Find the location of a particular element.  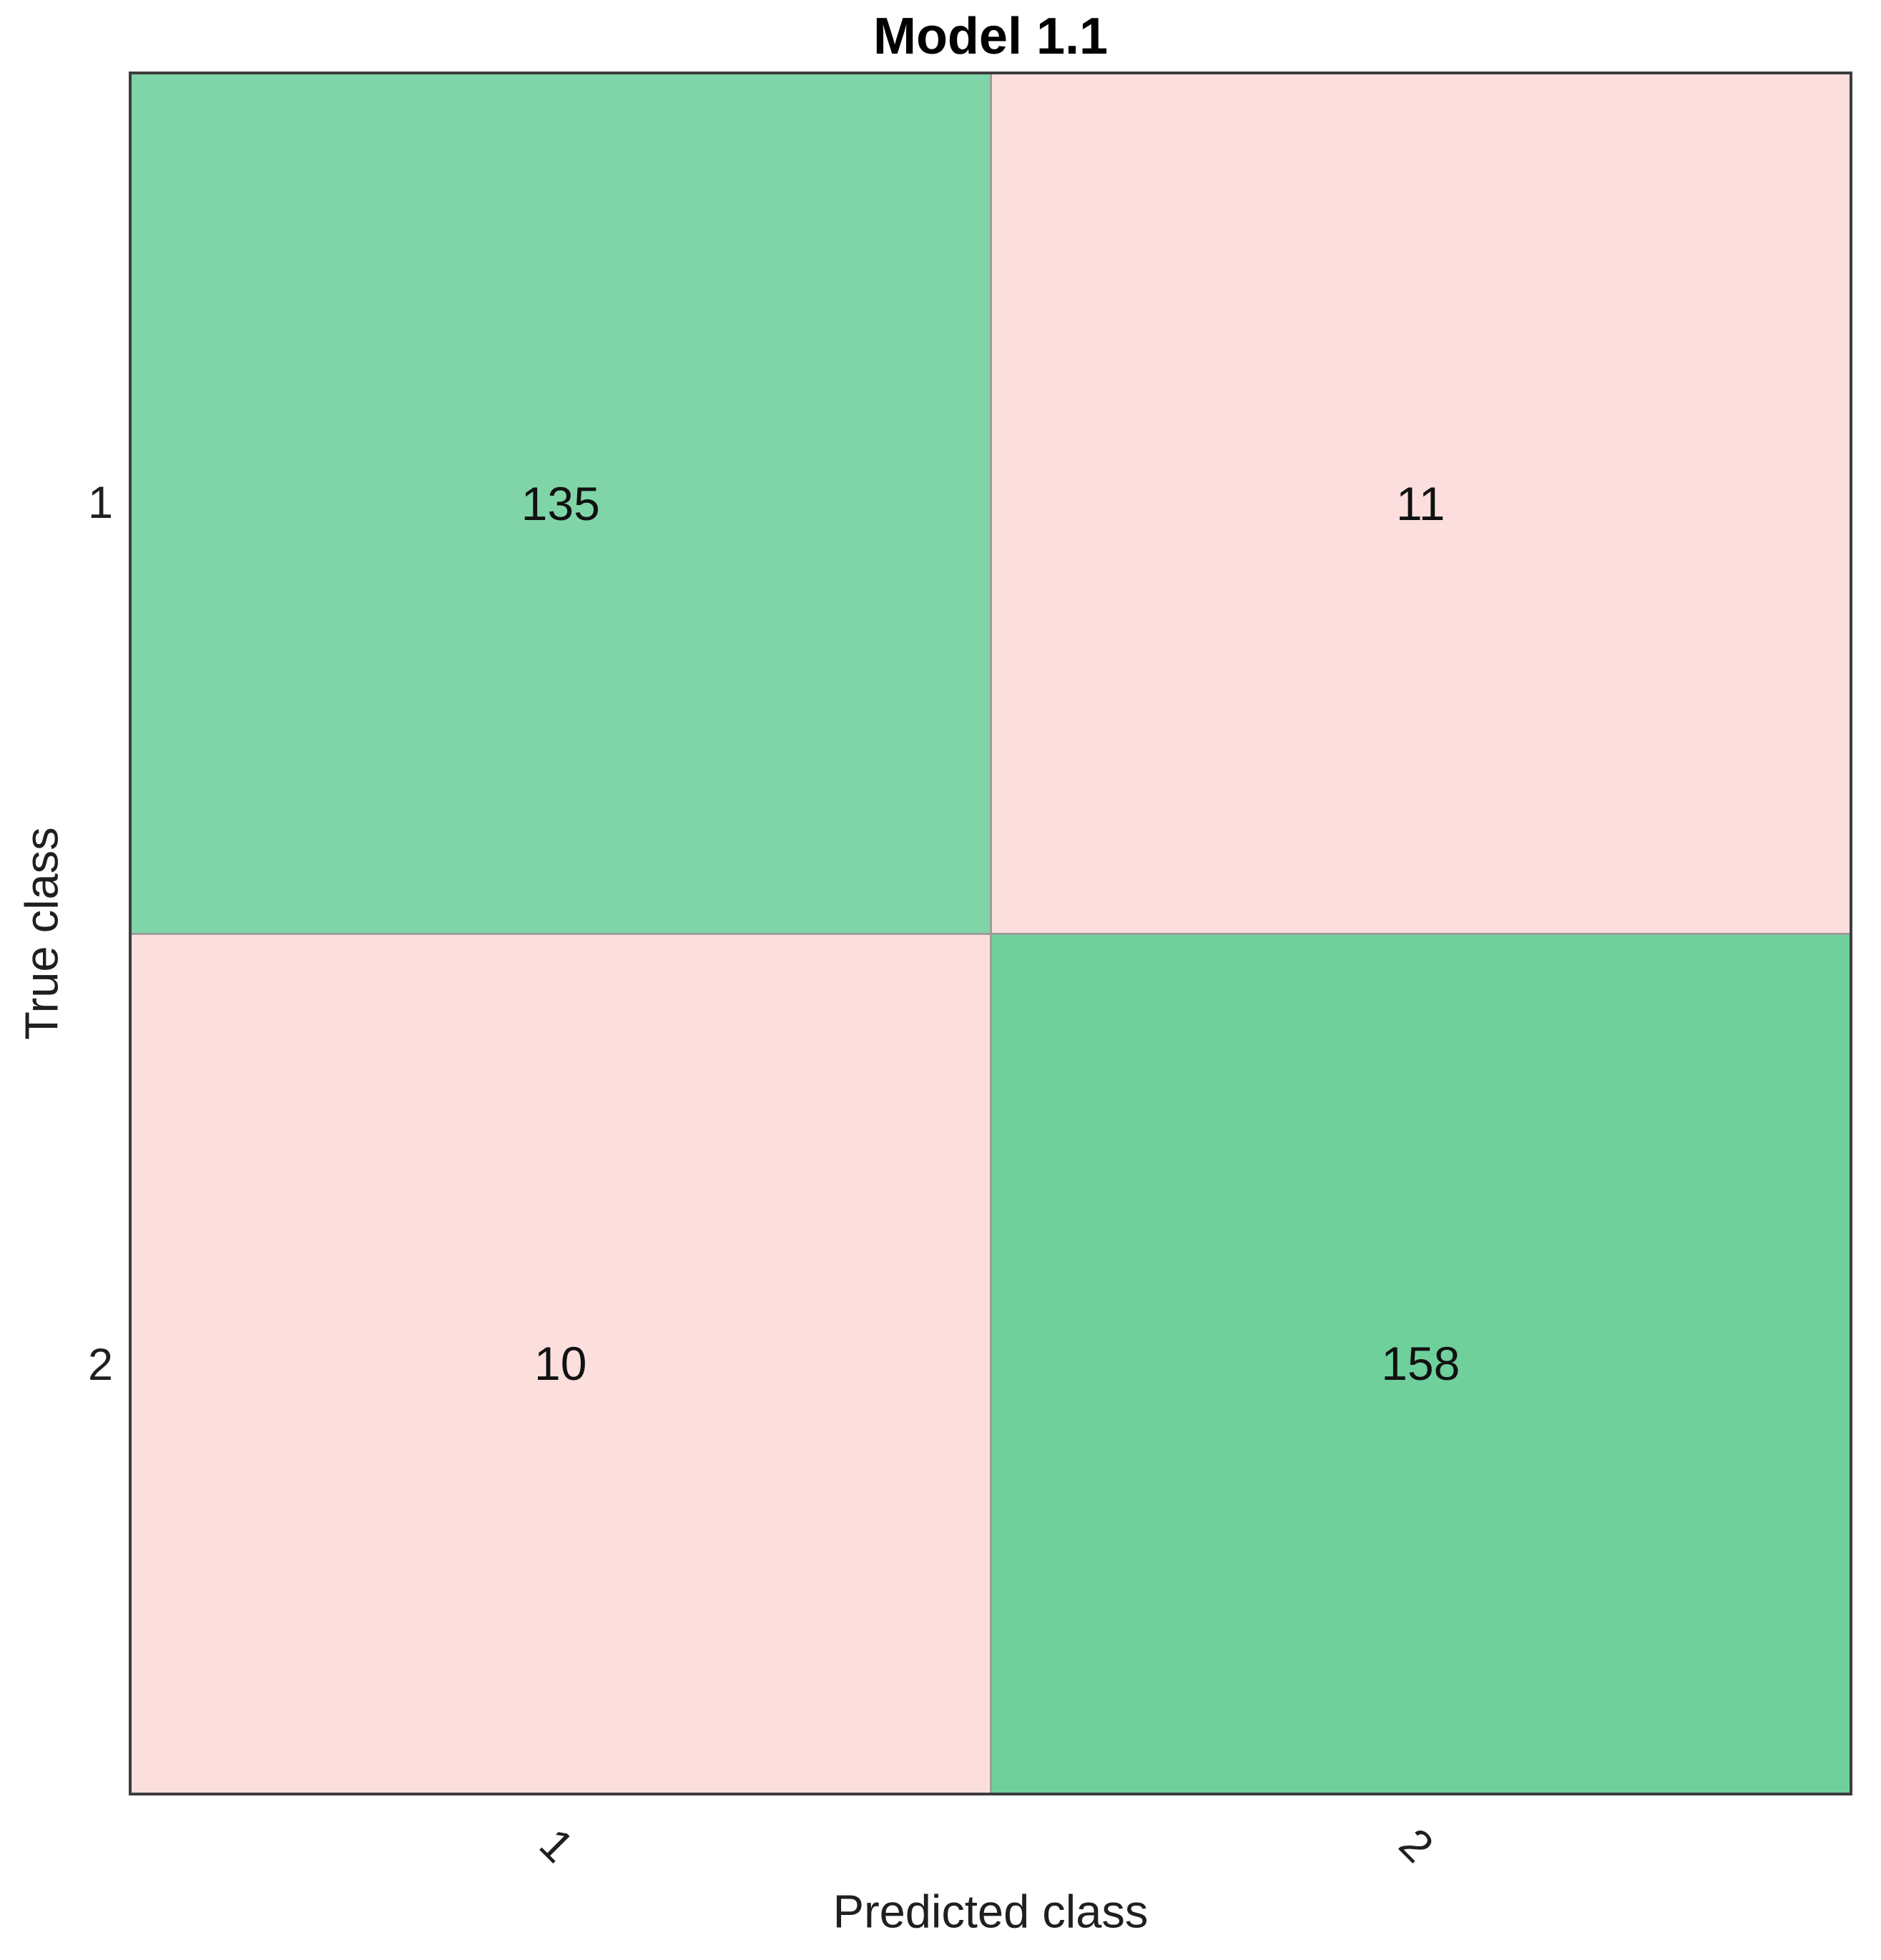

x-axis-label: Predicted class is located at coordinates (991, 1912).